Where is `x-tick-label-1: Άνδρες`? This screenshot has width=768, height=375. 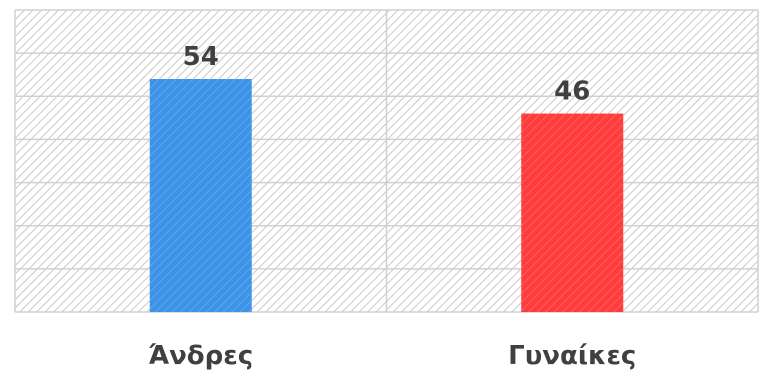
x-tick-label-1: Άνδρες is located at coordinates (200, 356).